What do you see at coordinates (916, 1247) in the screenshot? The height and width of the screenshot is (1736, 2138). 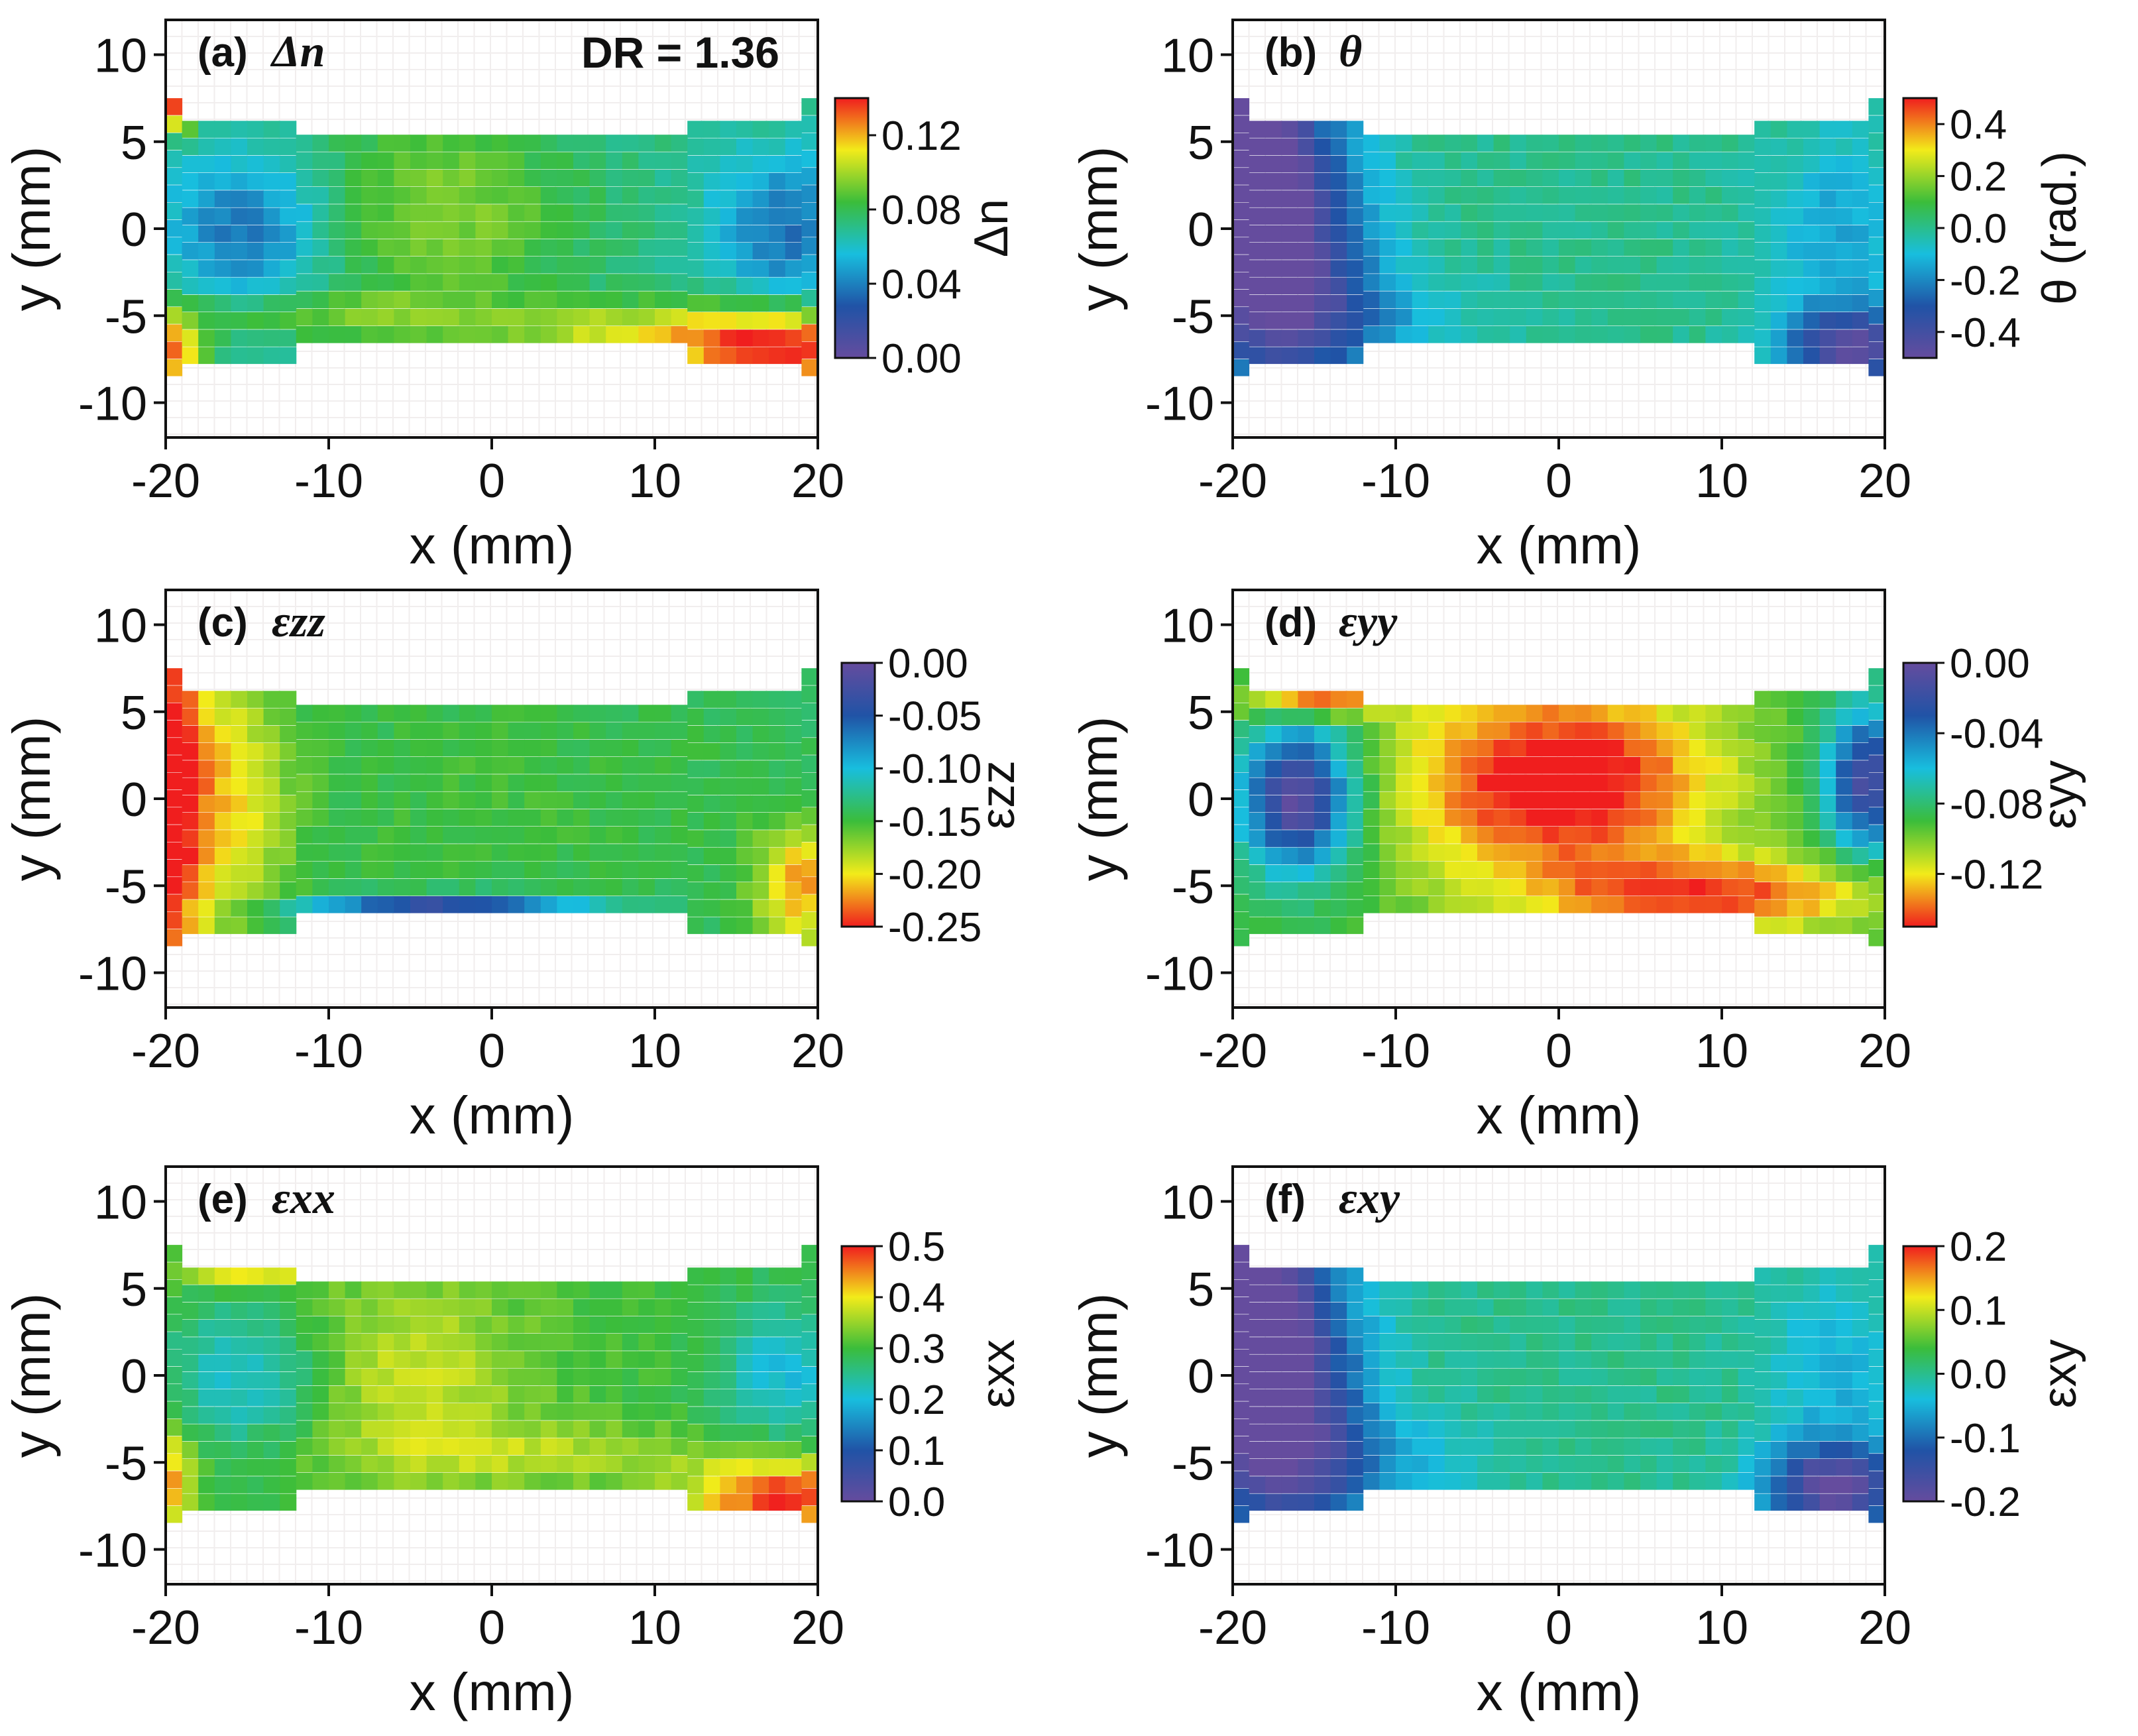 I see `colorbar-tick-label: 0.5` at bounding box center [916, 1247].